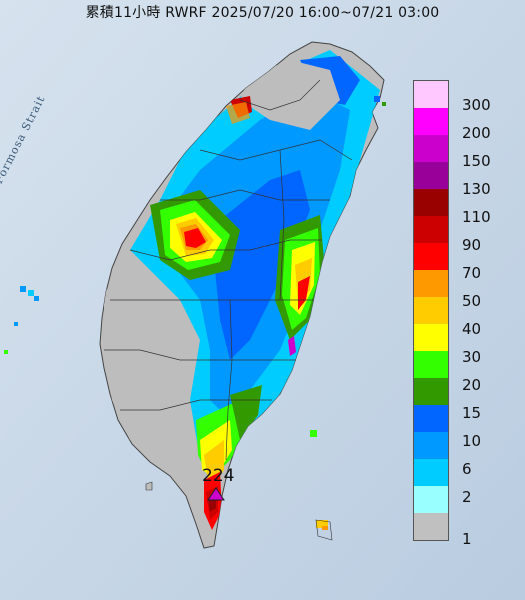 This screenshot has height=600, width=525. I want to click on legend-label: 110, so click(476, 217).